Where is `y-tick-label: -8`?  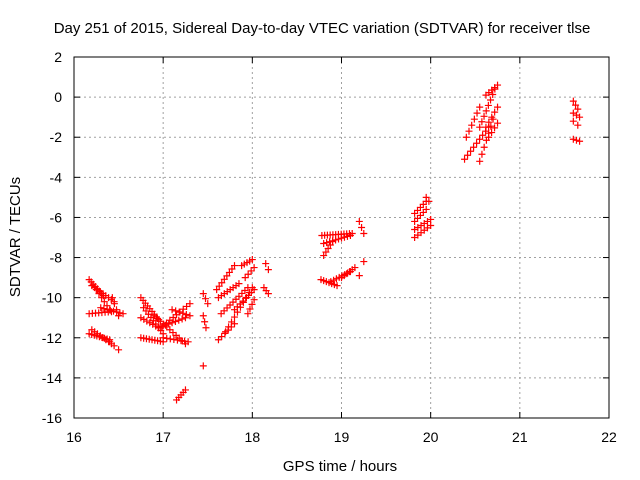 y-tick-label: -8 is located at coordinates (56, 258).